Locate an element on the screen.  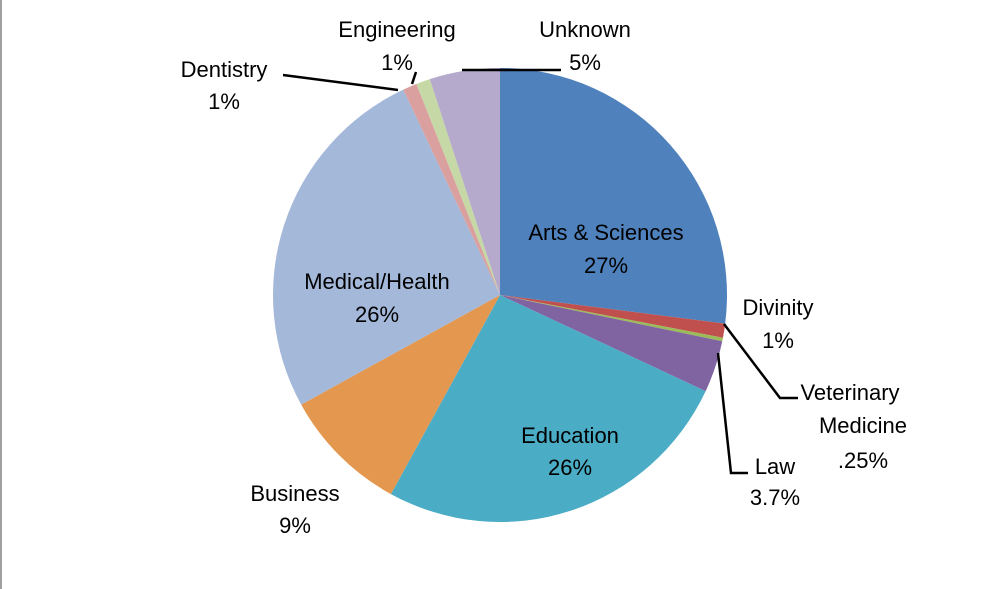
value-medical-health: 26% is located at coordinates (377, 314).